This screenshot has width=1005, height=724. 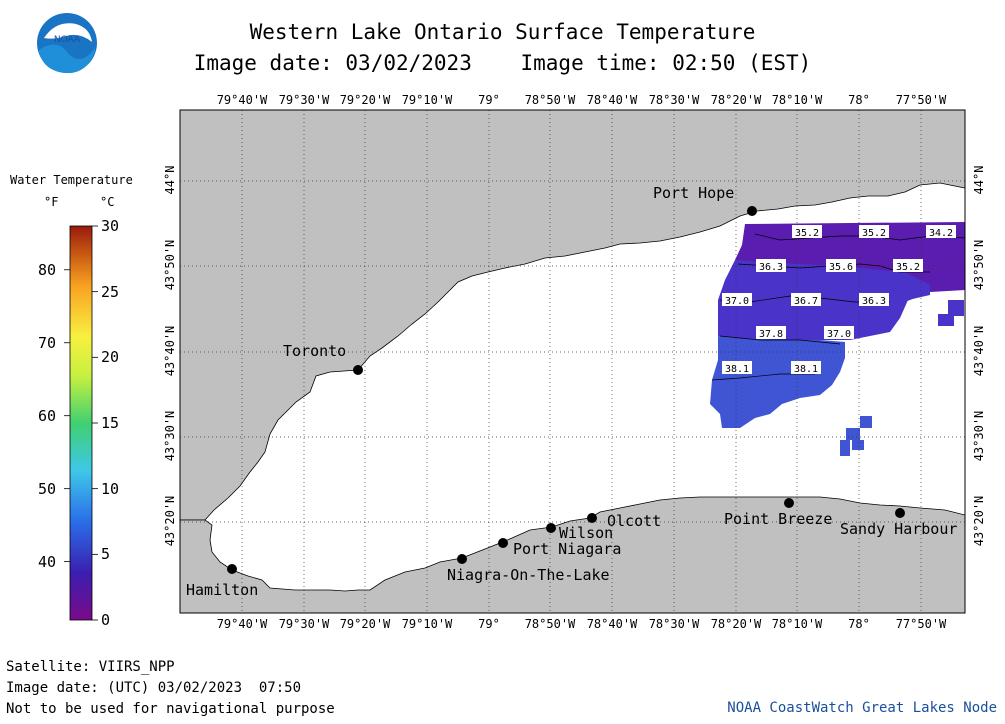 What do you see at coordinates (106, 620) in the screenshot?
I see `legend-c-tick: 0` at bounding box center [106, 620].